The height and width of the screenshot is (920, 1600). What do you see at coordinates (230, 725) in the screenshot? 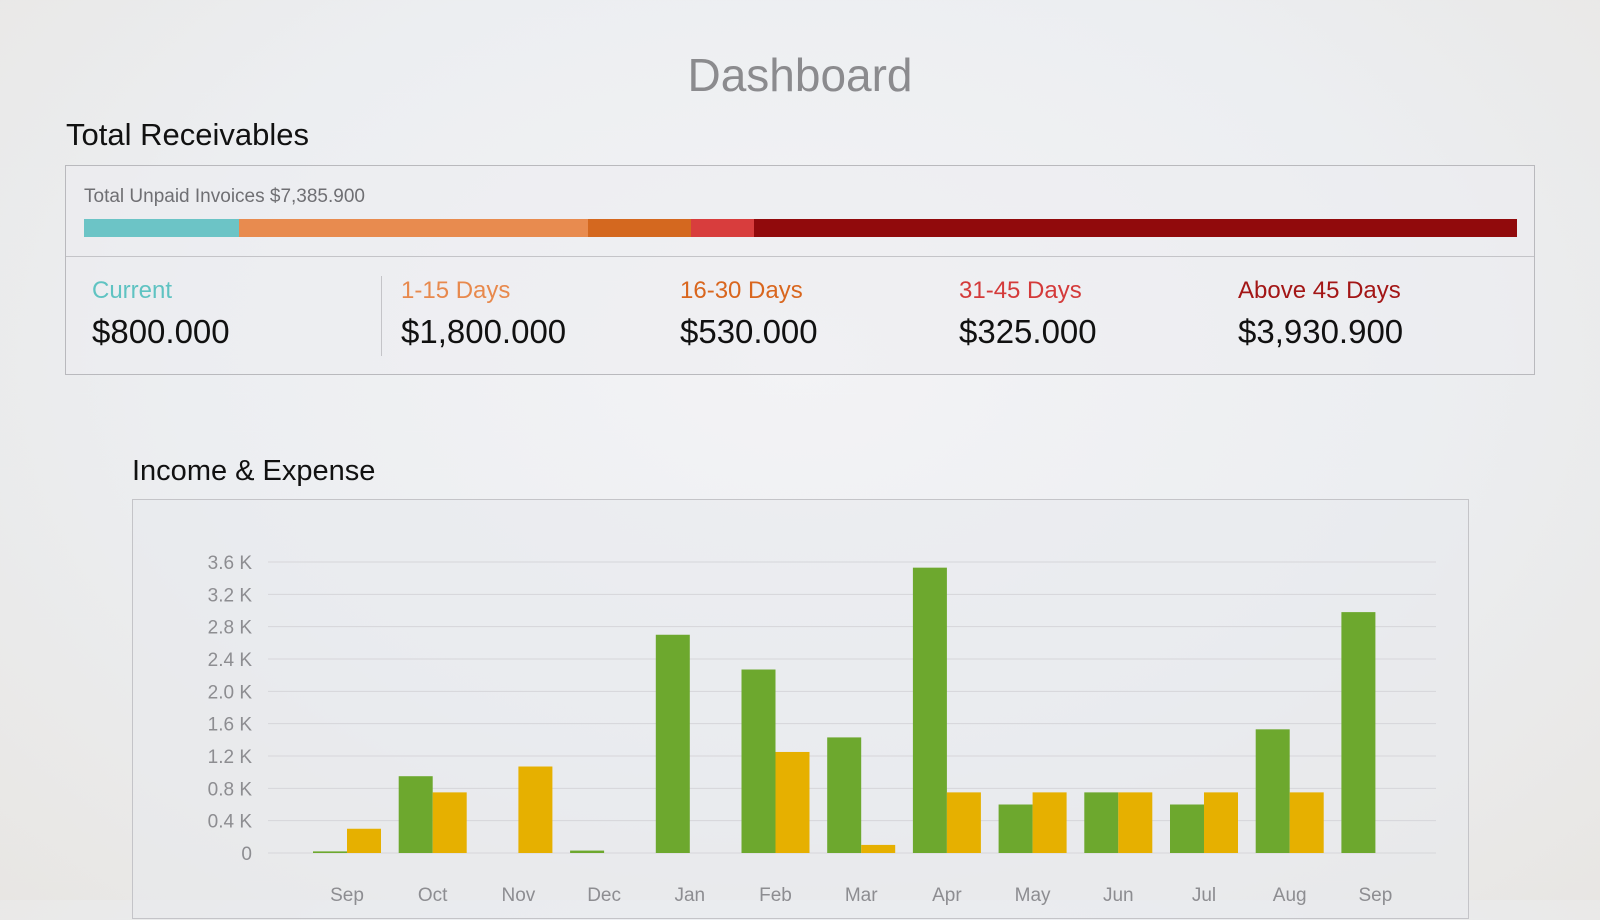
I see `y-tick-label: 1.6 K` at bounding box center [230, 725].